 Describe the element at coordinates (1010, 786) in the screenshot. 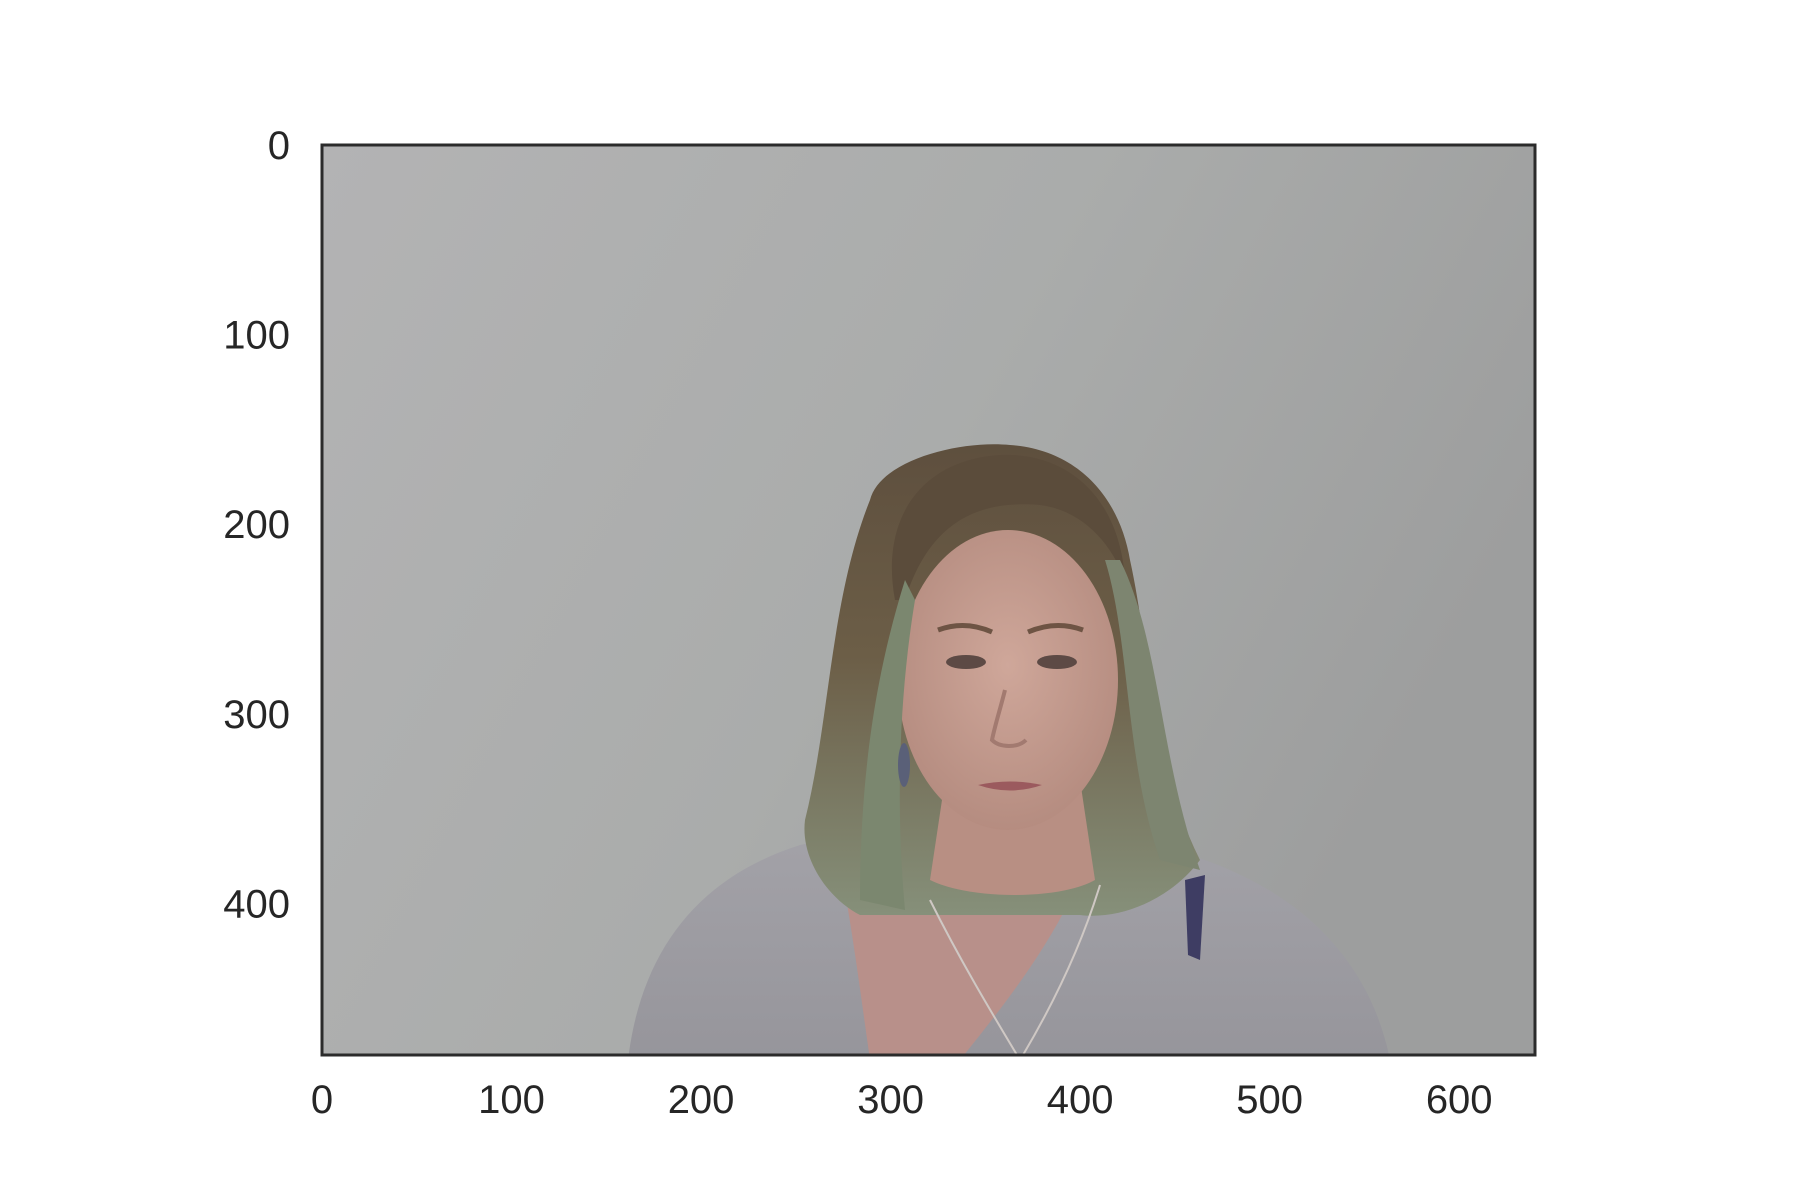

I see `mouth` at that location.